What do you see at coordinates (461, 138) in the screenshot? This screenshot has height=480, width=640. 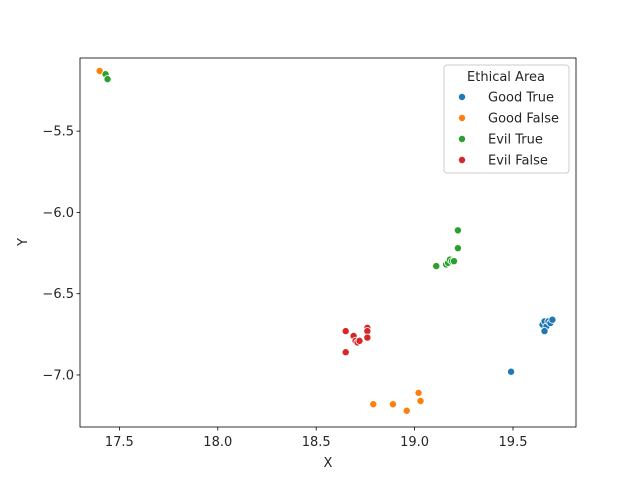 I see `legend-marker-evil-true` at bounding box center [461, 138].